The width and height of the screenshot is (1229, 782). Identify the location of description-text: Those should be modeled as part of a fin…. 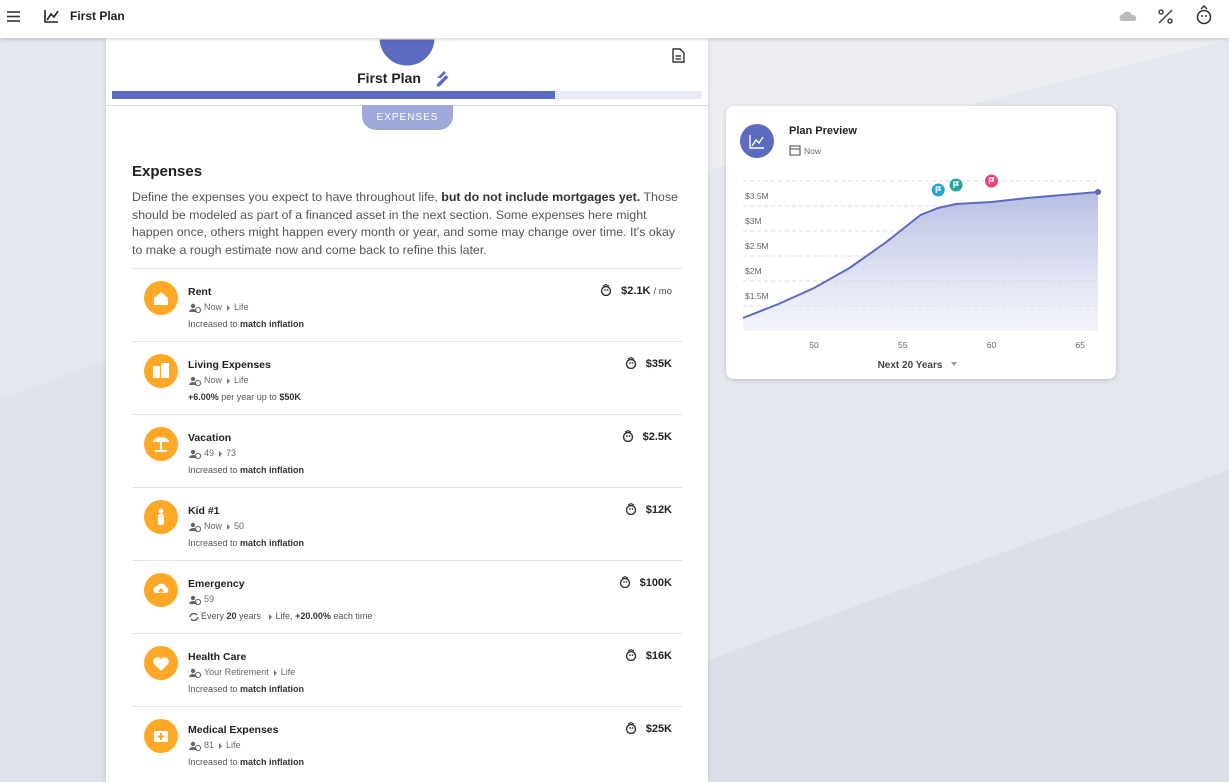
(405, 223).